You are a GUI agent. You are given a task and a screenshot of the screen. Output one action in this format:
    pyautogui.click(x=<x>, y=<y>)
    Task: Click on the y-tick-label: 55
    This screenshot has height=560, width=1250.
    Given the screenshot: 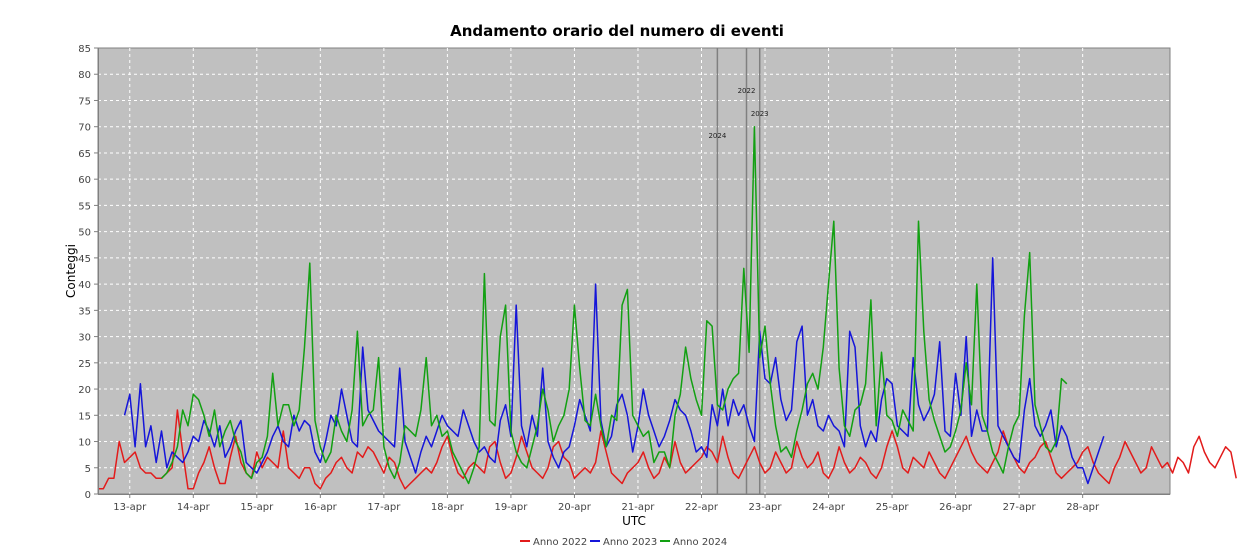 What is the action you would take?
    pyautogui.click(x=84, y=206)
    